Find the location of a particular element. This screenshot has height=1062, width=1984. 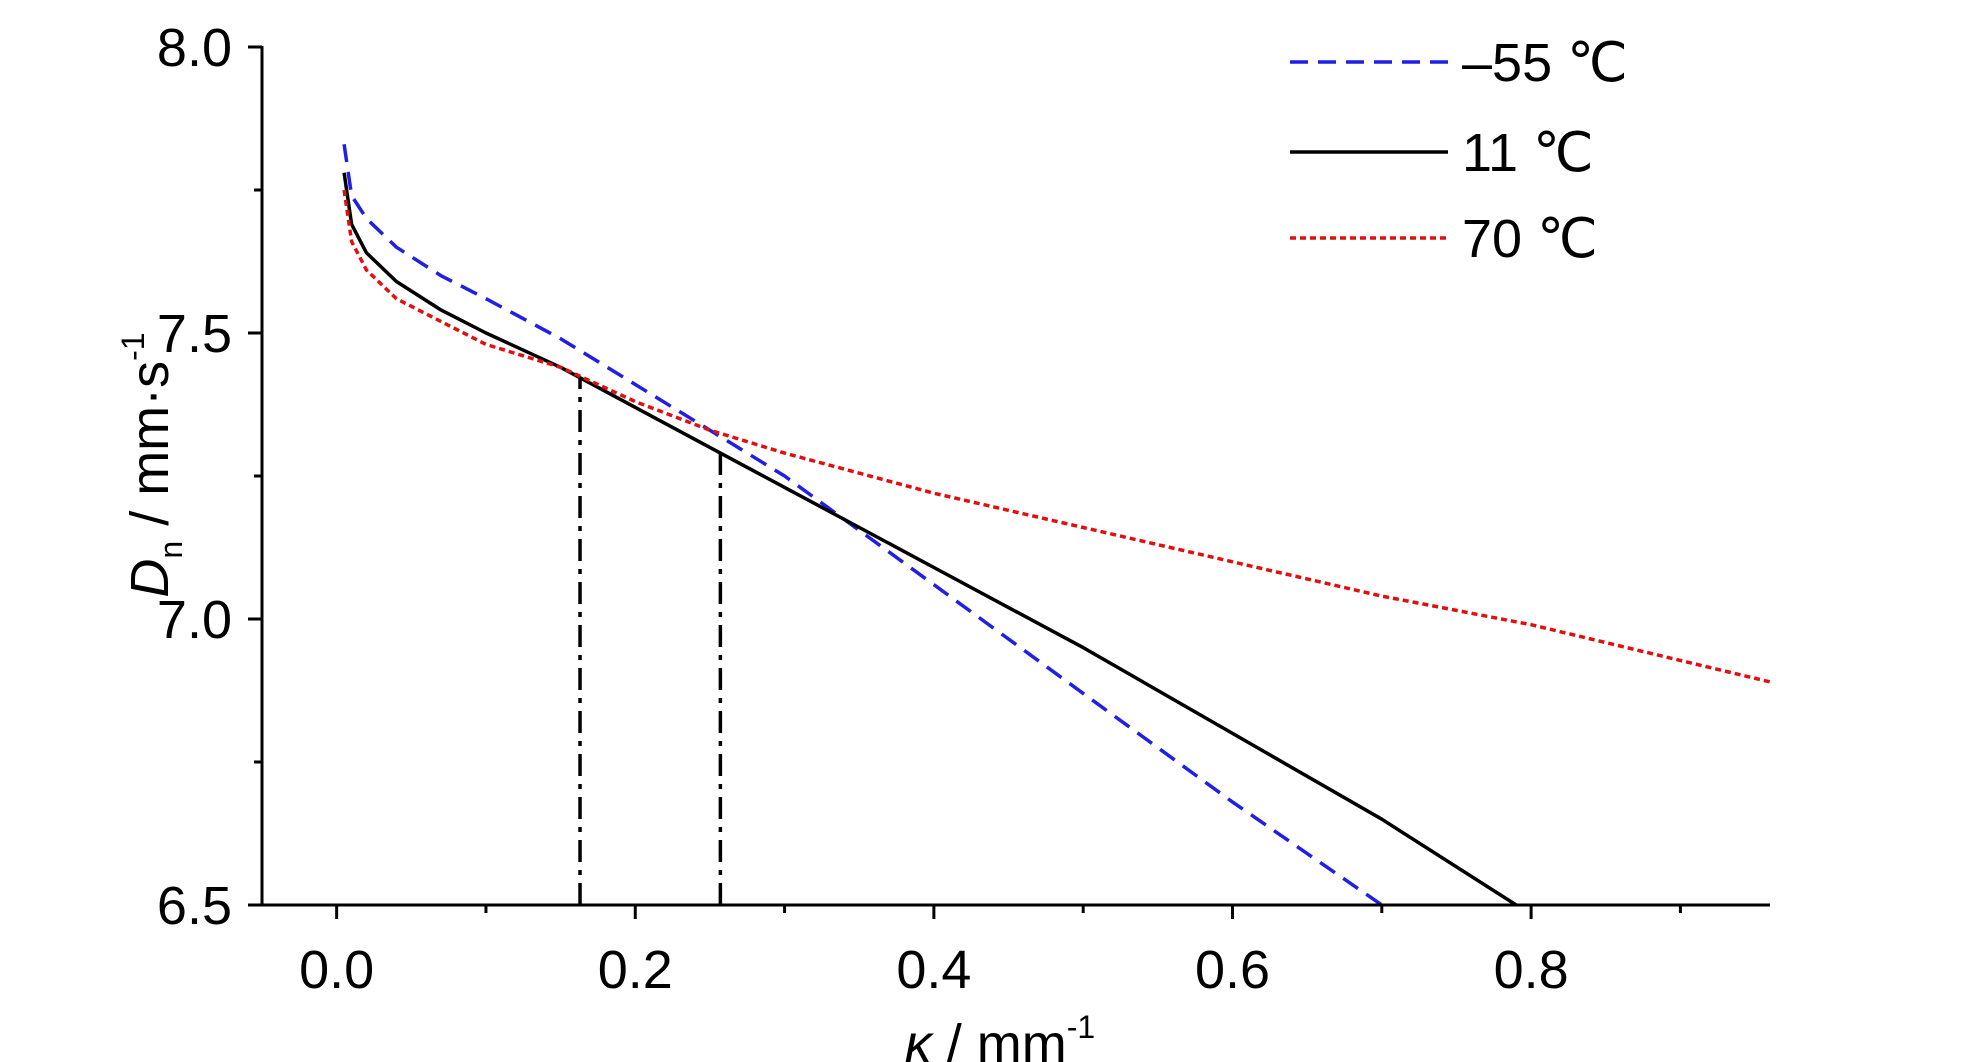

legend: –55 ℃ 11 ℃ 70 ℃ is located at coordinates (1459, 151).